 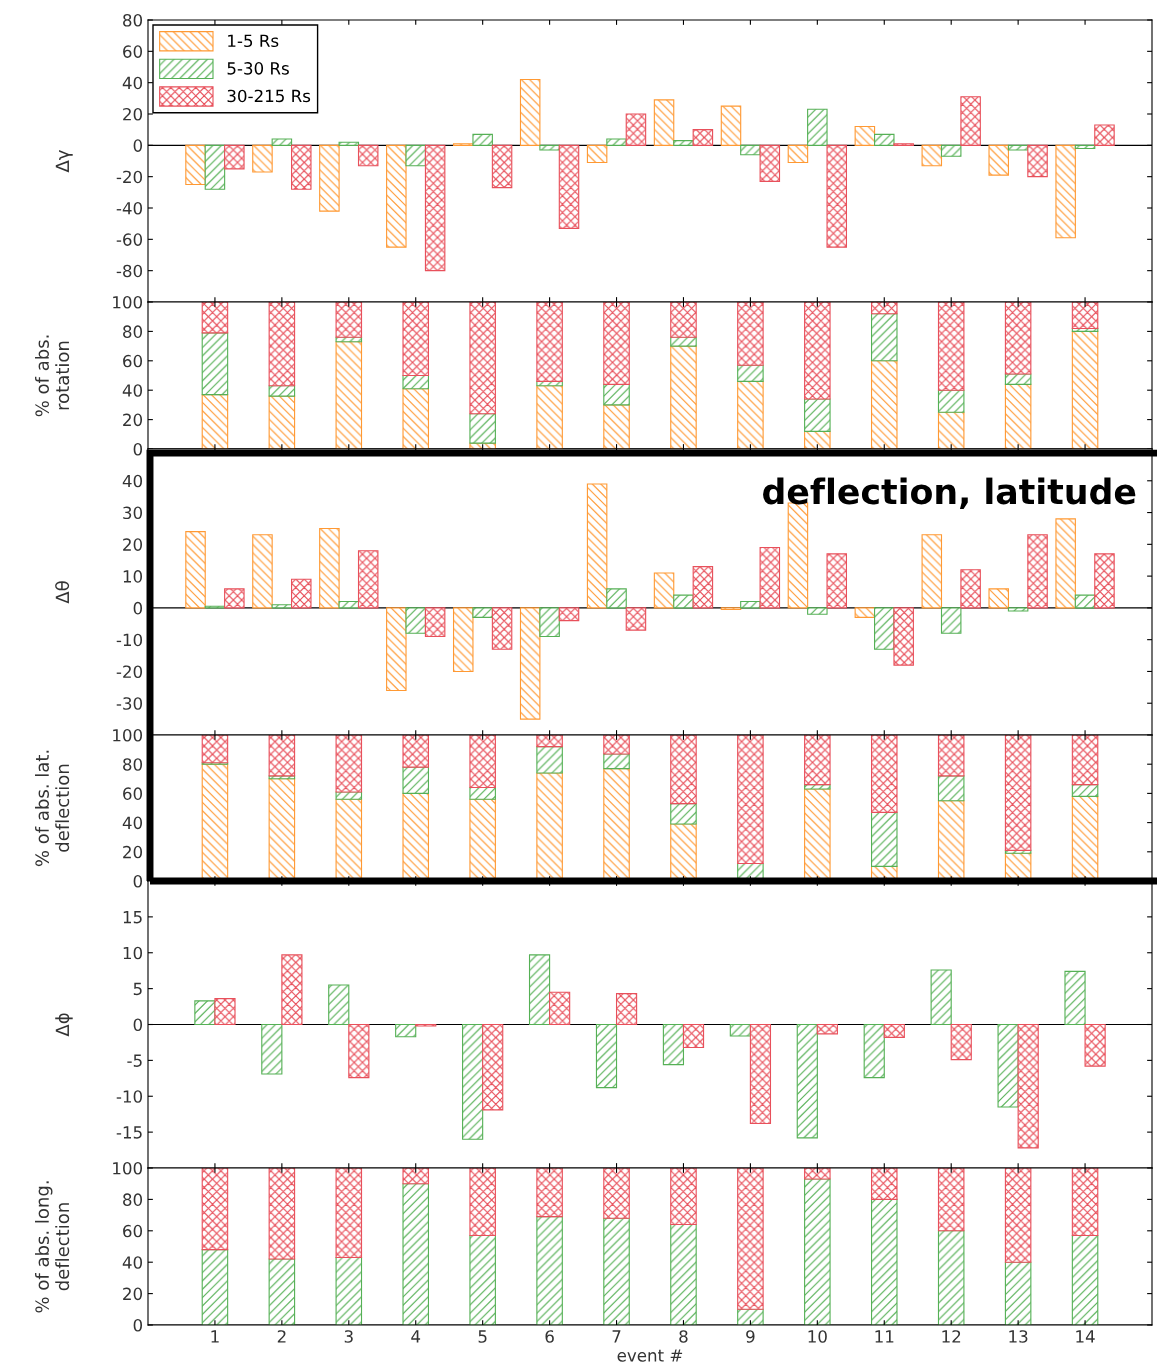 What do you see at coordinates (884, 1336) in the screenshot?
I see `x-tick-label: 11` at bounding box center [884, 1336].